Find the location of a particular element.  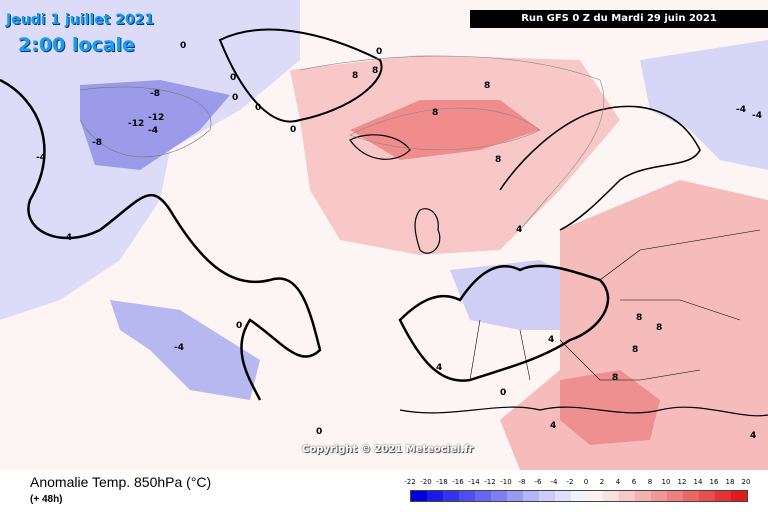

legend-tick-label: 0 is located at coordinates (586, 482).